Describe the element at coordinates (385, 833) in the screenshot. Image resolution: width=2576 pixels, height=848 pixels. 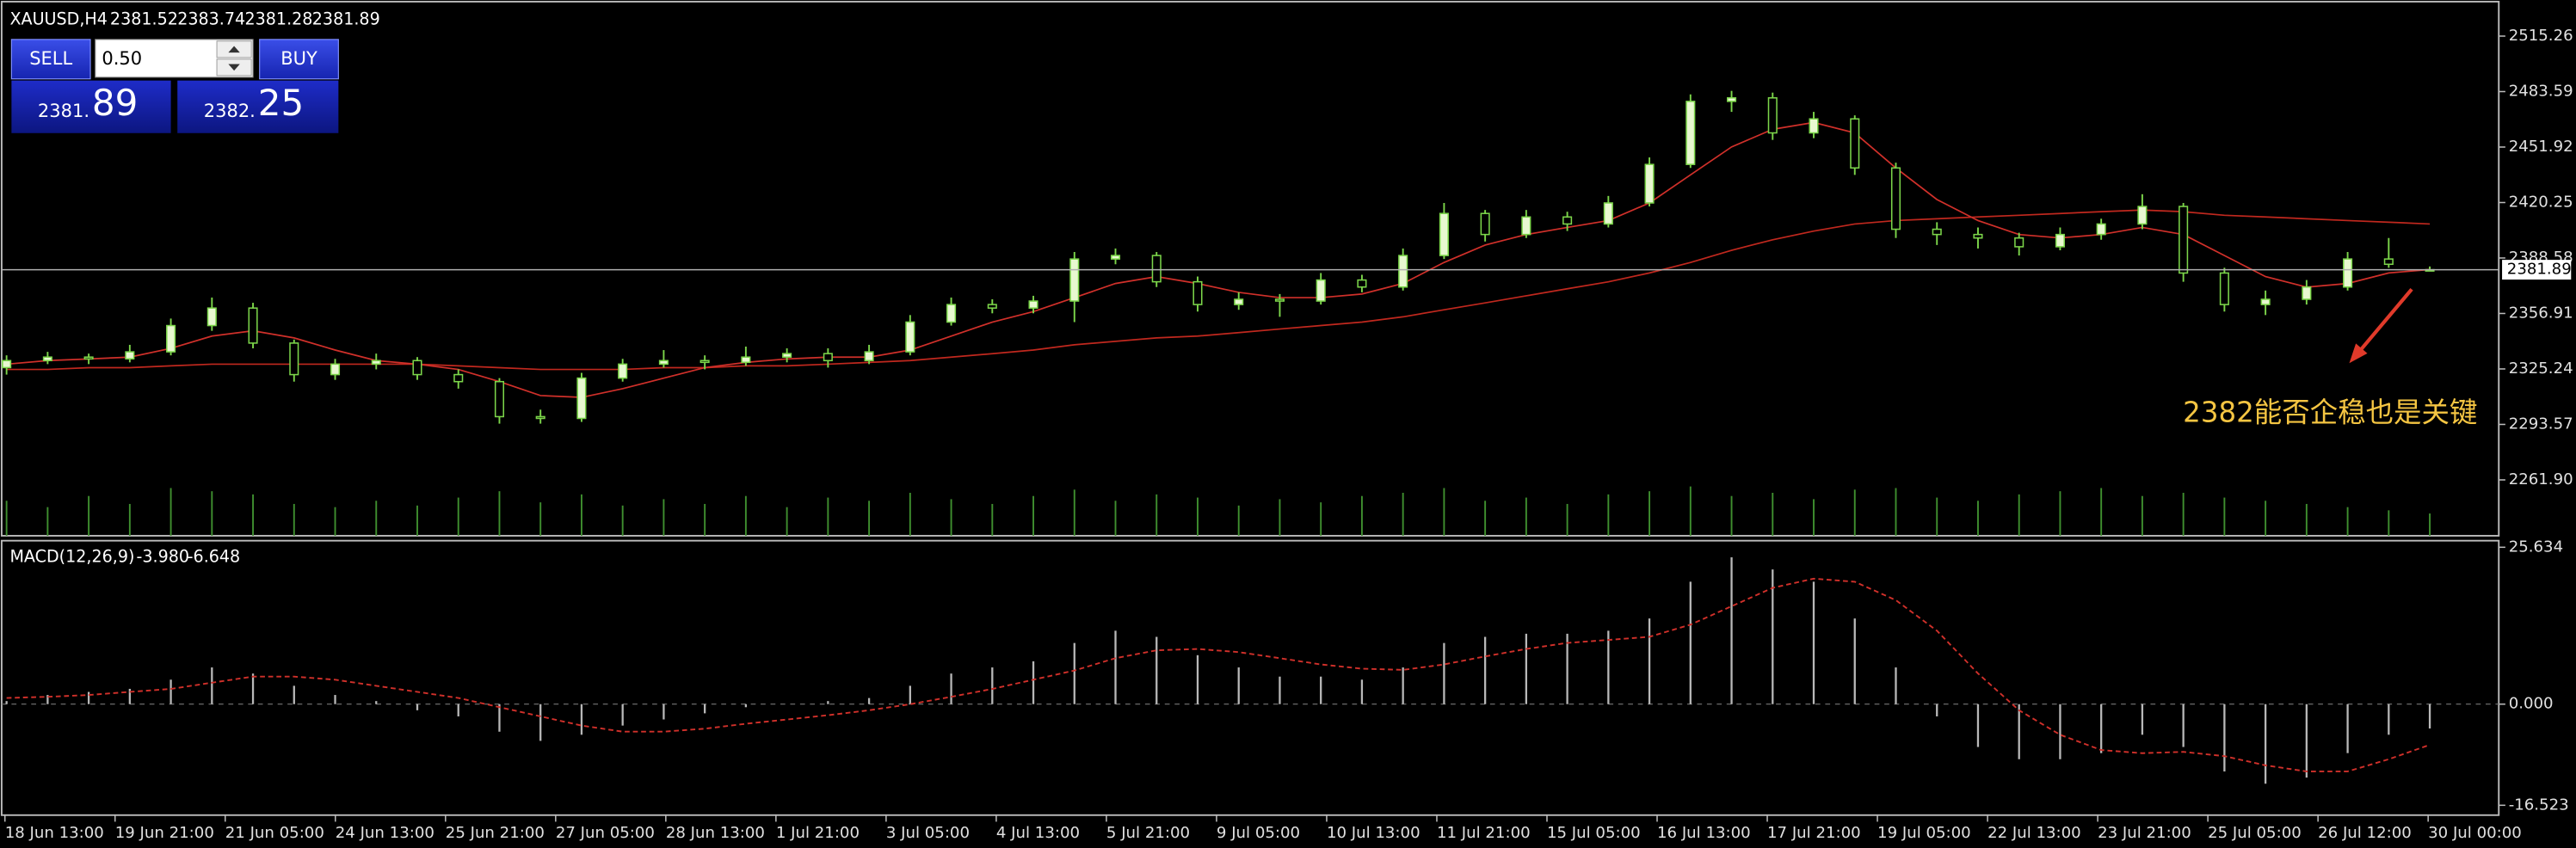
I see `x-tick-label: 24 Jun 13:00` at that location.